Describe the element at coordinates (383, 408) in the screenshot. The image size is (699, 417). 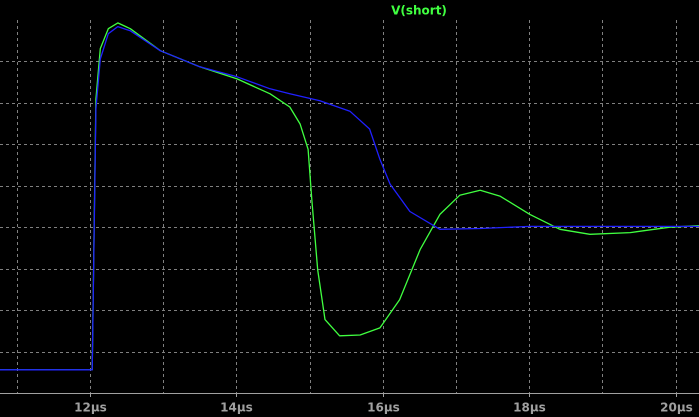
I see `x-tick-label: 16µs` at that location.